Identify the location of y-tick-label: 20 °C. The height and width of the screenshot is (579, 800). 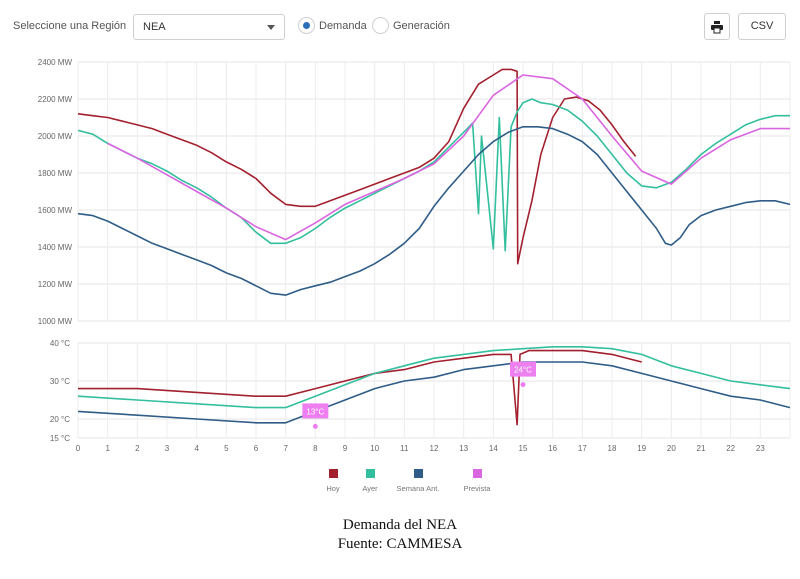
(60, 419).